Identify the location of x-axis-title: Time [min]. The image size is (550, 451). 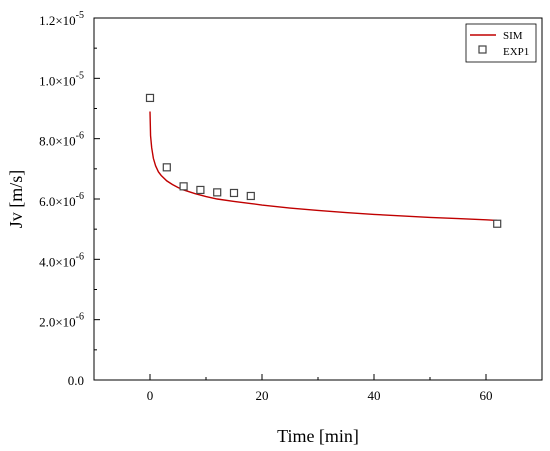
(318, 436).